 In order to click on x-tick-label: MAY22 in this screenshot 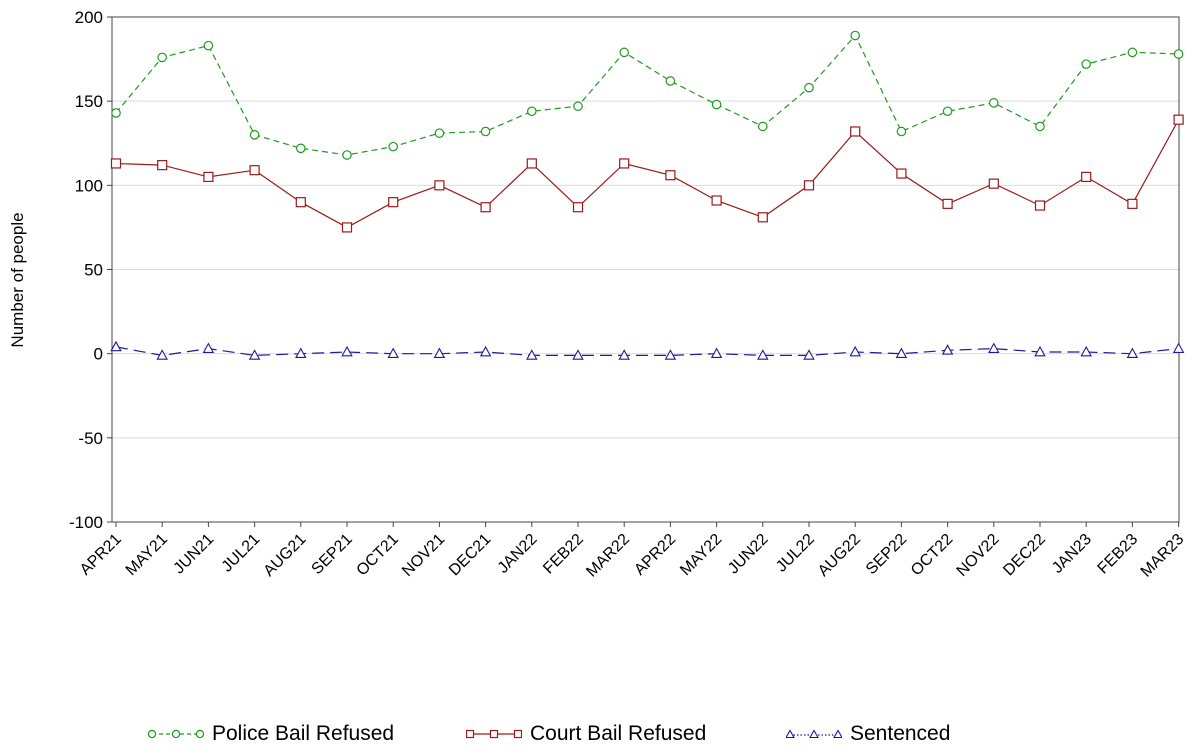, I will do `click(701, 555)`.